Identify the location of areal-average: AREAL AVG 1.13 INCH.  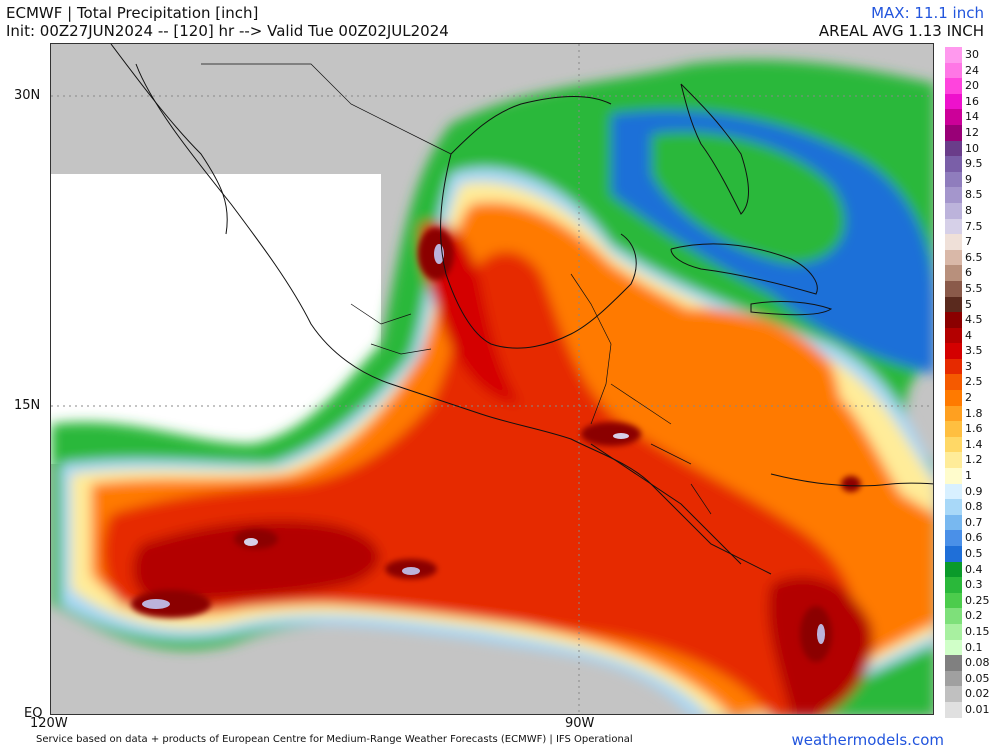
(901, 31).